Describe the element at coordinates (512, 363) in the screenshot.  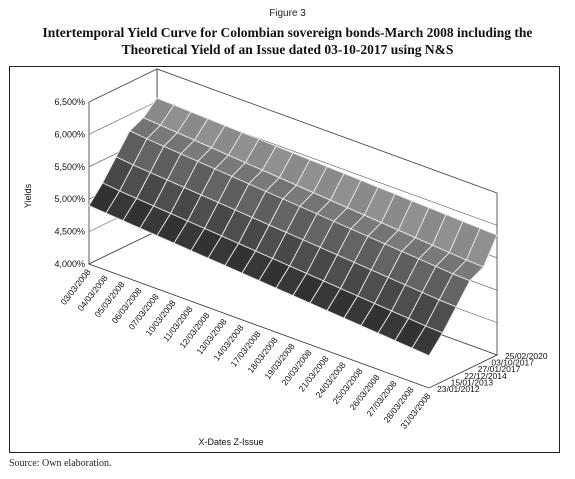
I see `z-tick-label: 03/10/2017` at that location.